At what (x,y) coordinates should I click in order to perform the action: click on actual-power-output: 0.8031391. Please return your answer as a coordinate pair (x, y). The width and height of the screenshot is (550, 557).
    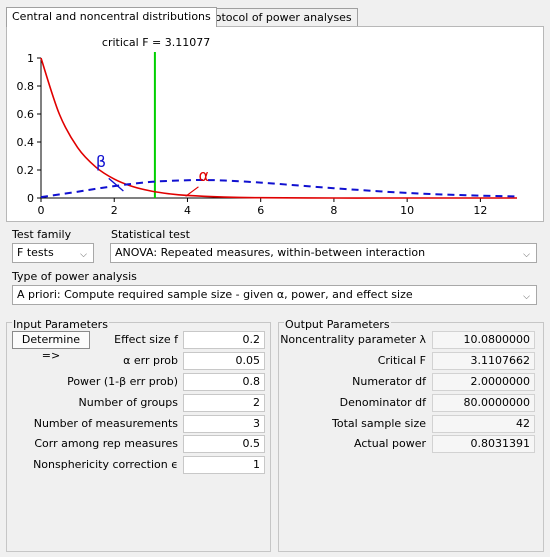
    Looking at the image, I should click on (483, 444).